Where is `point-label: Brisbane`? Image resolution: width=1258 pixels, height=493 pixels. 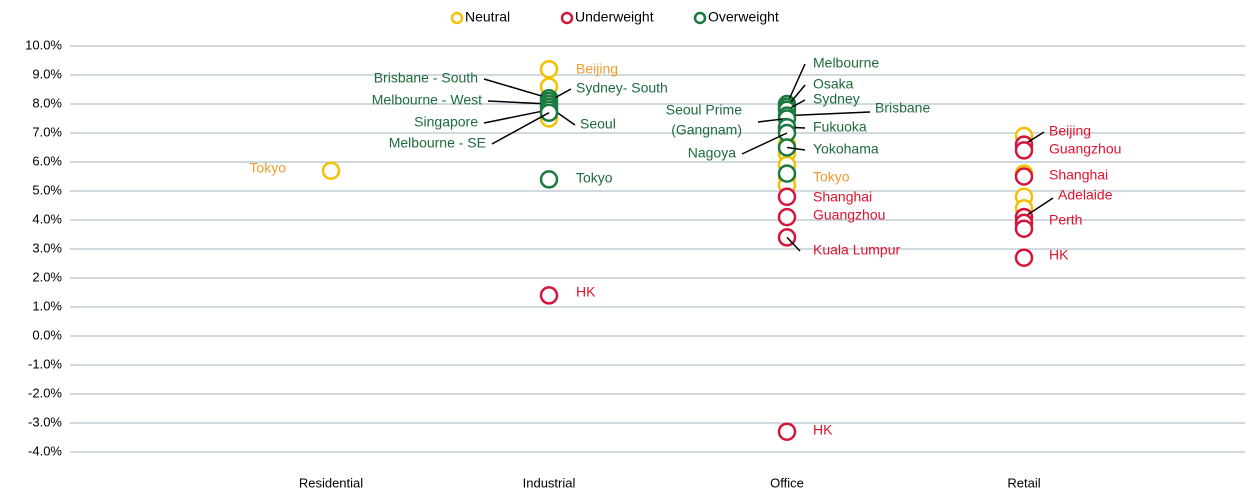
point-label: Brisbane is located at coordinates (902, 108).